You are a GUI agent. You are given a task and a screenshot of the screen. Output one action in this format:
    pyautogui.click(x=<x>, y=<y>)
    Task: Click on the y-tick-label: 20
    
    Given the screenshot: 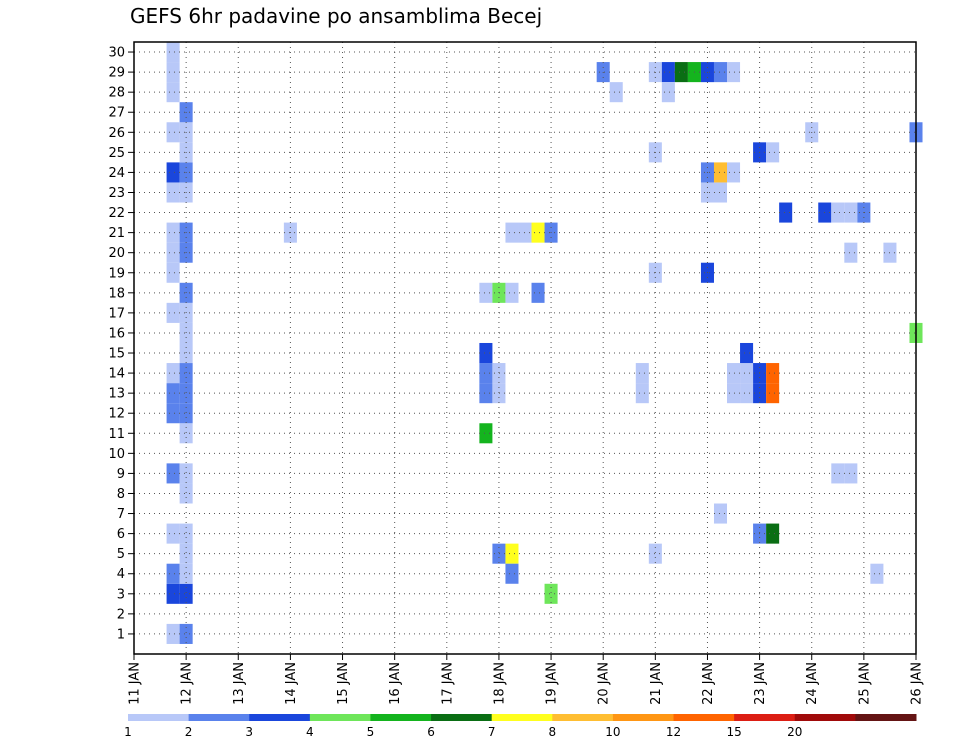 What is the action you would take?
    pyautogui.click(x=116, y=253)
    